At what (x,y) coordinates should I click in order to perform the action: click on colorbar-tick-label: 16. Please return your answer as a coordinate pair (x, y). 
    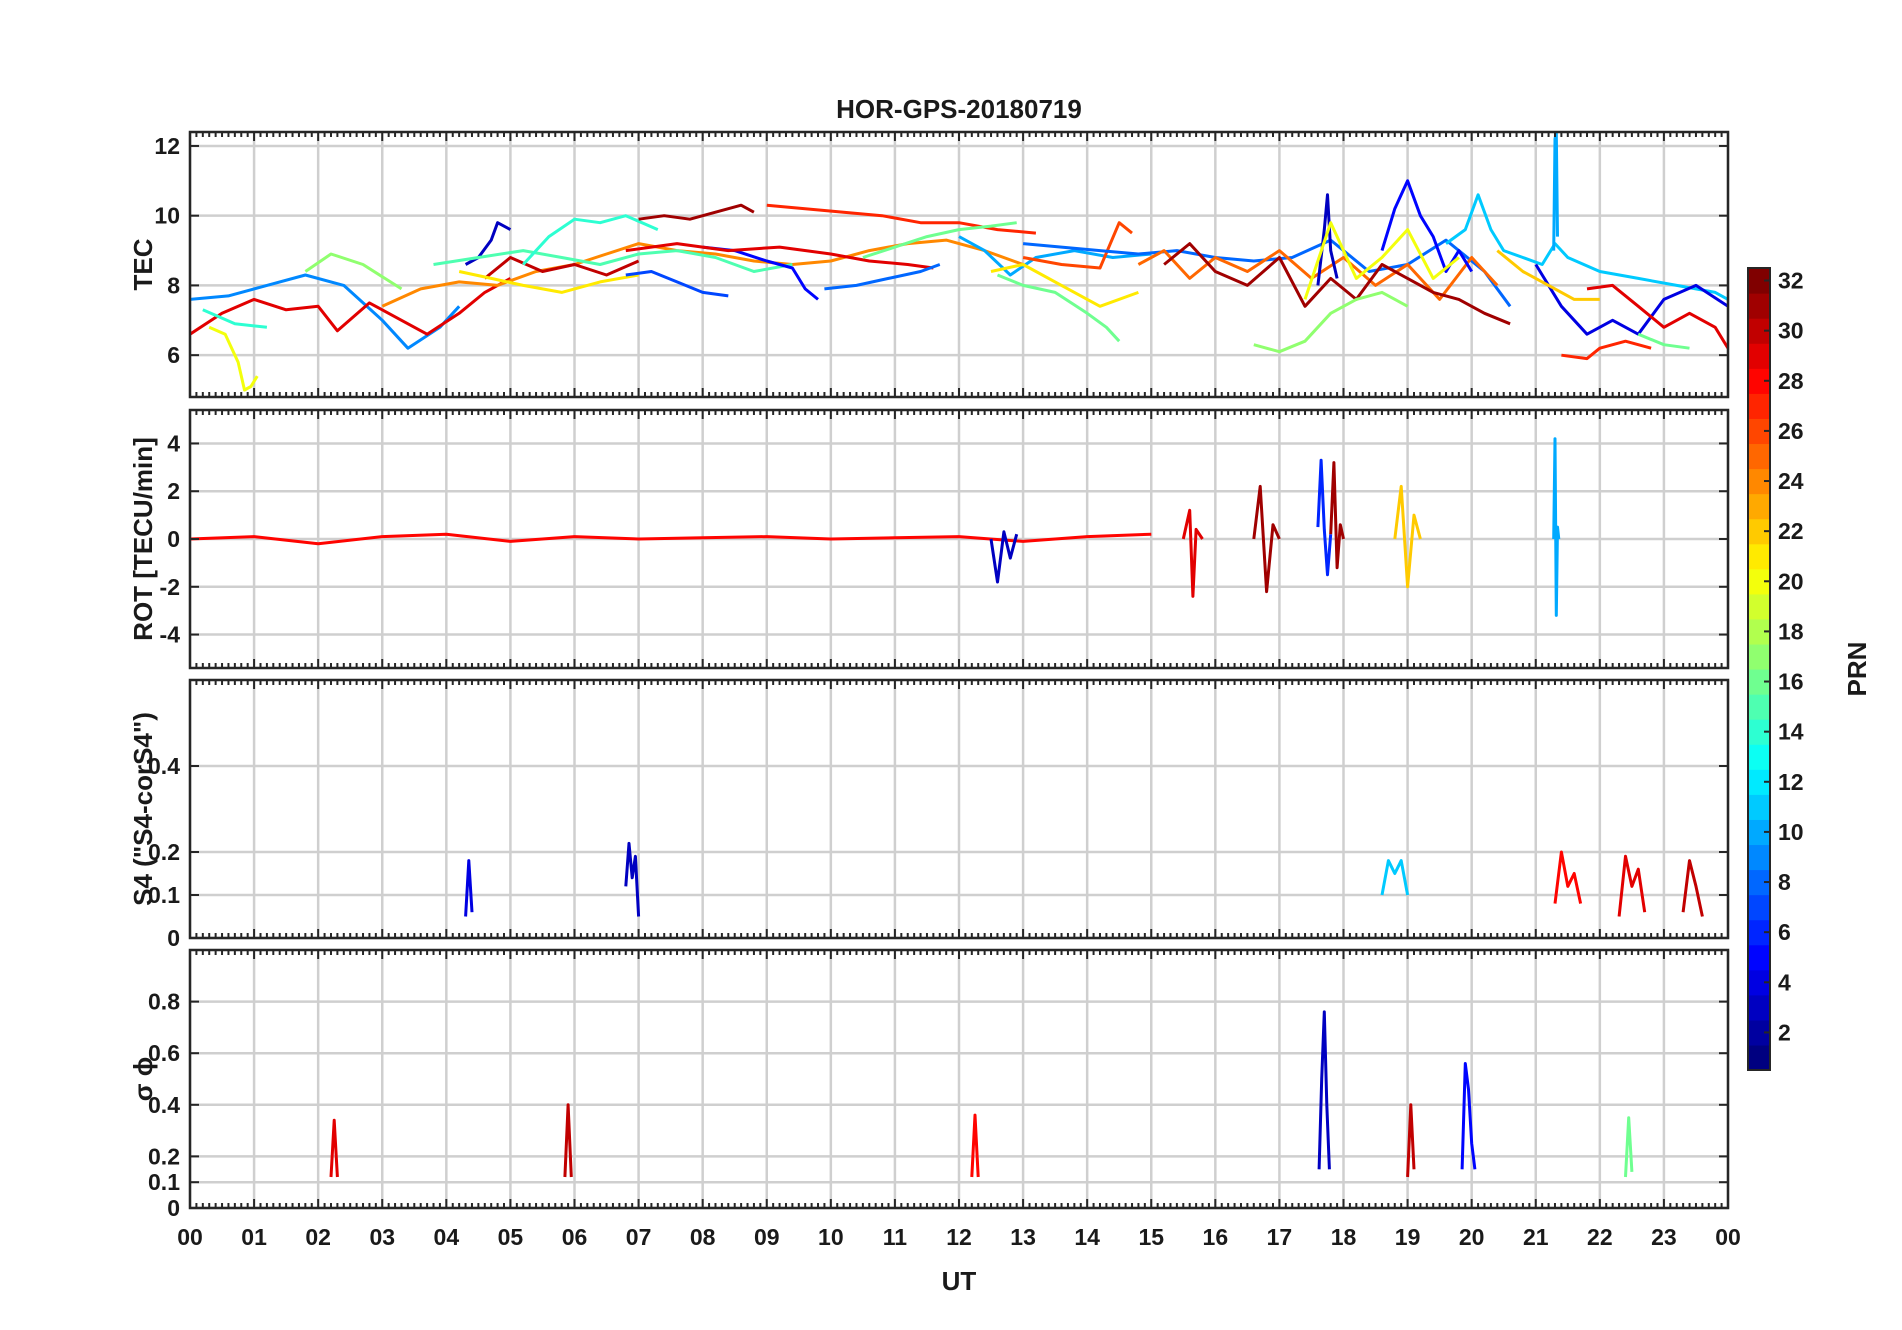
    Looking at the image, I should click on (1791, 682).